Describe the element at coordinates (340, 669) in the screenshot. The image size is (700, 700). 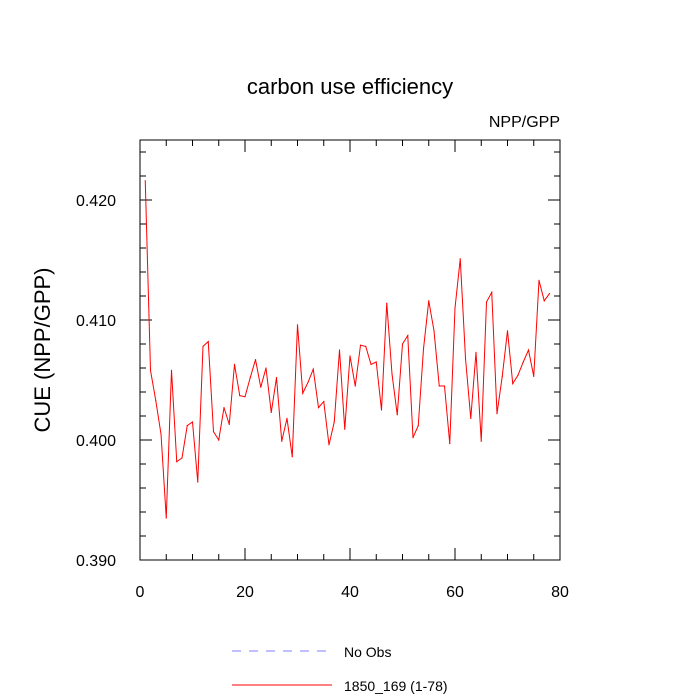
I see `legend: No Obs 1850_169 (1-78)` at that location.